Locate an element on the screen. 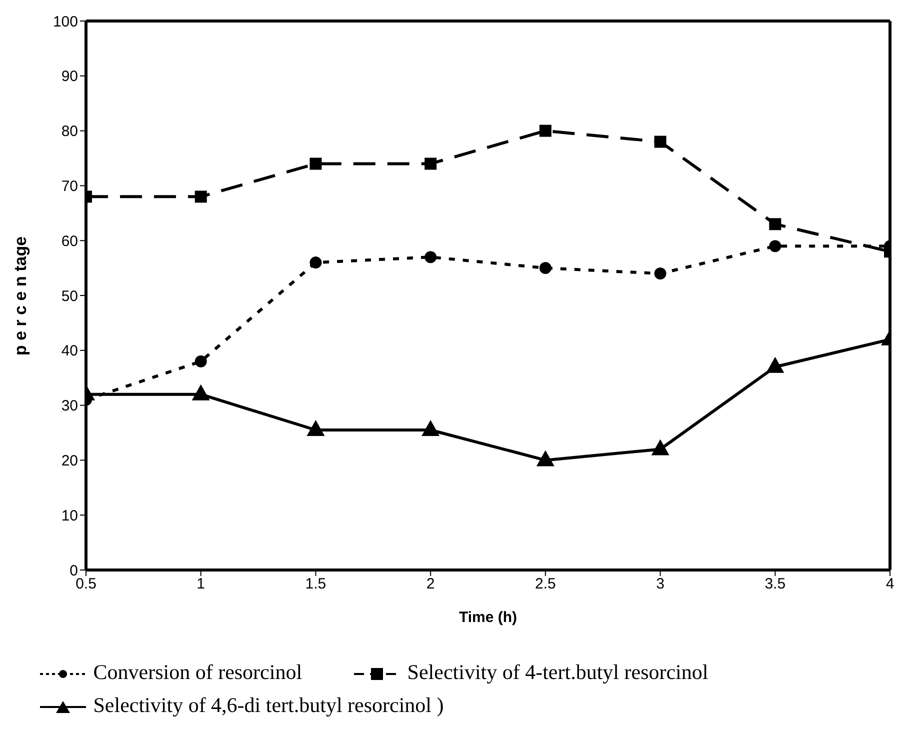 The height and width of the screenshot is (744, 917). legend-label: Selectivity of 4-tert.butyl resorcinol is located at coordinates (557, 672).